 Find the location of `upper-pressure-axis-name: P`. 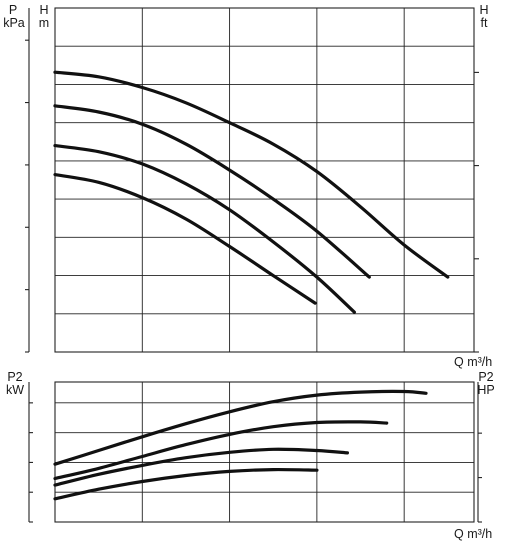

upper-pressure-axis-name: P is located at coordinates (13, 10).